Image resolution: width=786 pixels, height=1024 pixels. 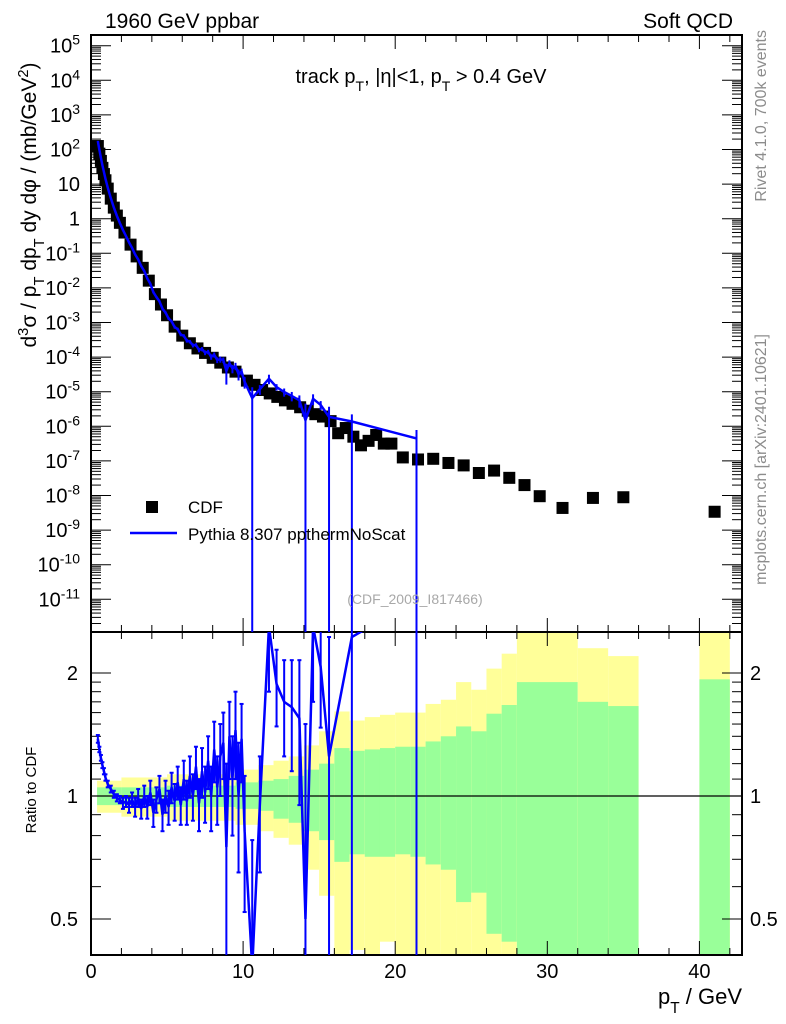 I want to click on legend-pythia-label: Pythia 8.307 ppthermNoScat, so click(x=297, y=534).